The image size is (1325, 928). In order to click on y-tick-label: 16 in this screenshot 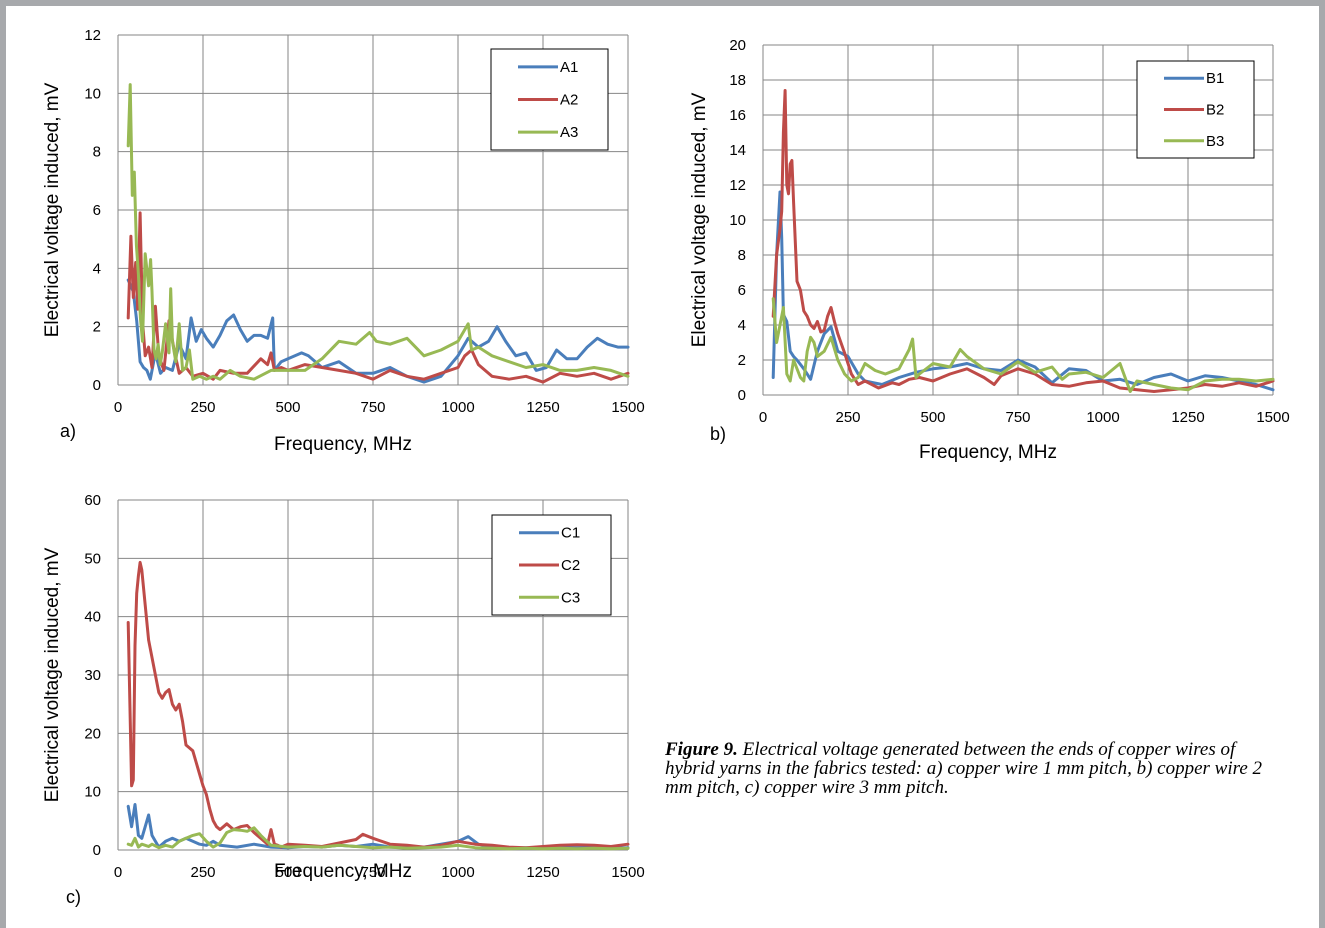, I will do `click(737, 115)`.